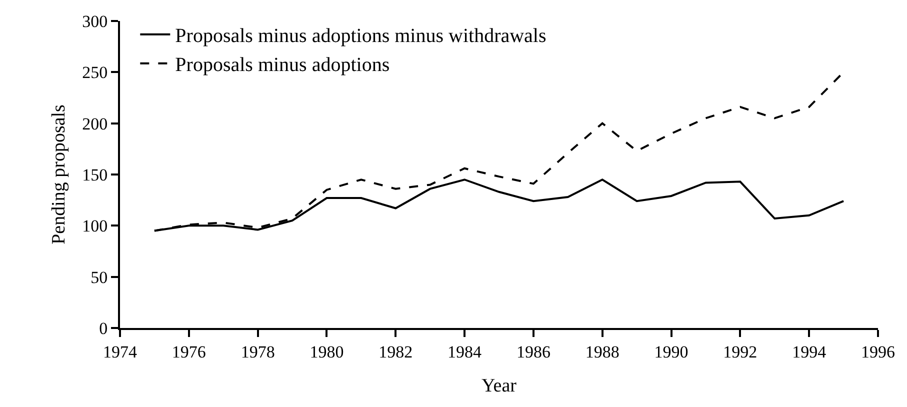  What do you see at coordinates (740, 352) in the screenshot?
I see `x-tick-label: 1992` at bounding box center [740, 352].